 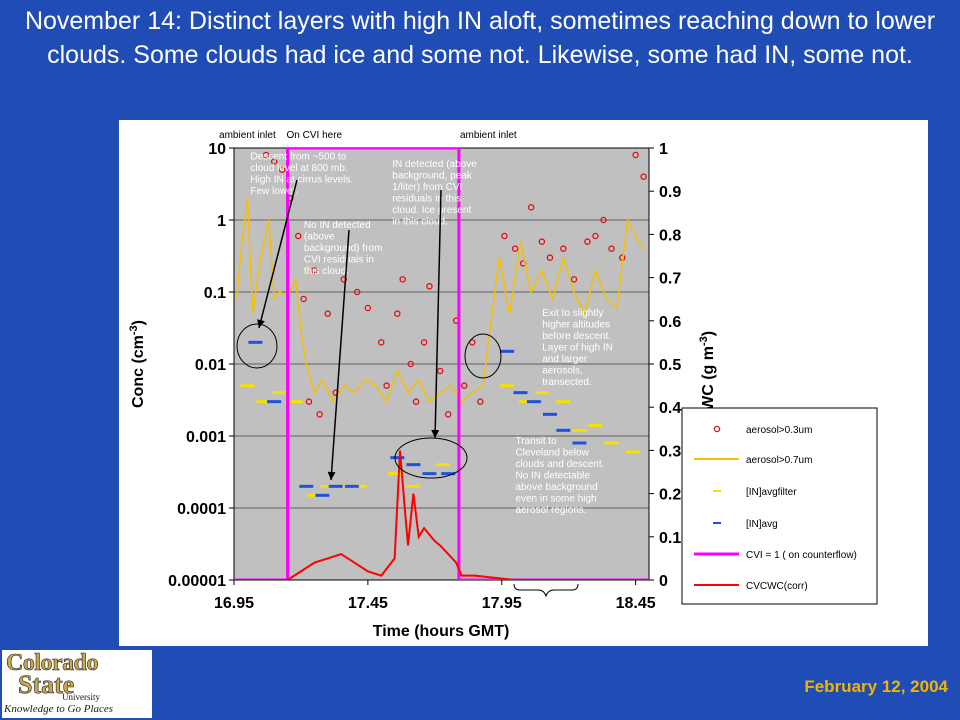 I want to click on x-tick-label: 16.95, so click(x=234, y=603).